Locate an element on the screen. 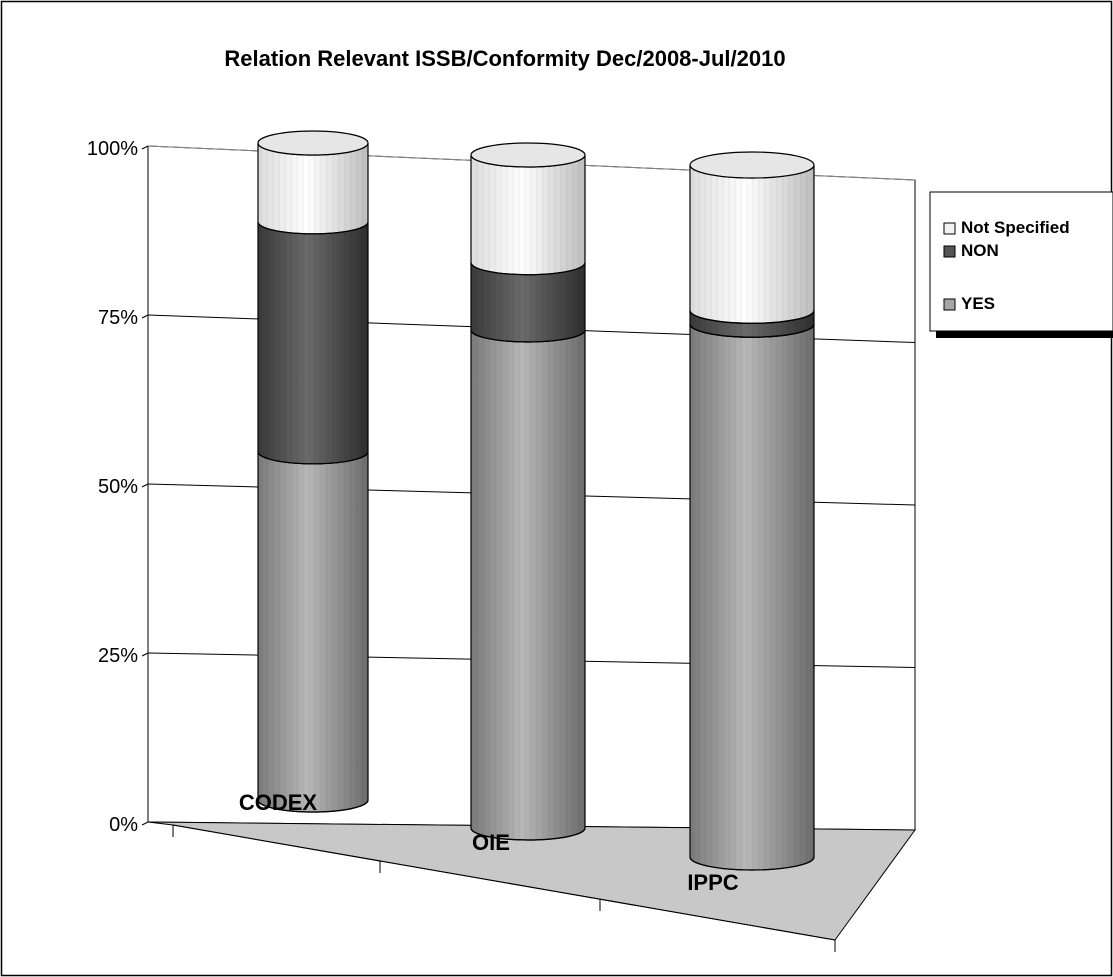  legend-swatch-not-specified is located at coordinates (949, 228).